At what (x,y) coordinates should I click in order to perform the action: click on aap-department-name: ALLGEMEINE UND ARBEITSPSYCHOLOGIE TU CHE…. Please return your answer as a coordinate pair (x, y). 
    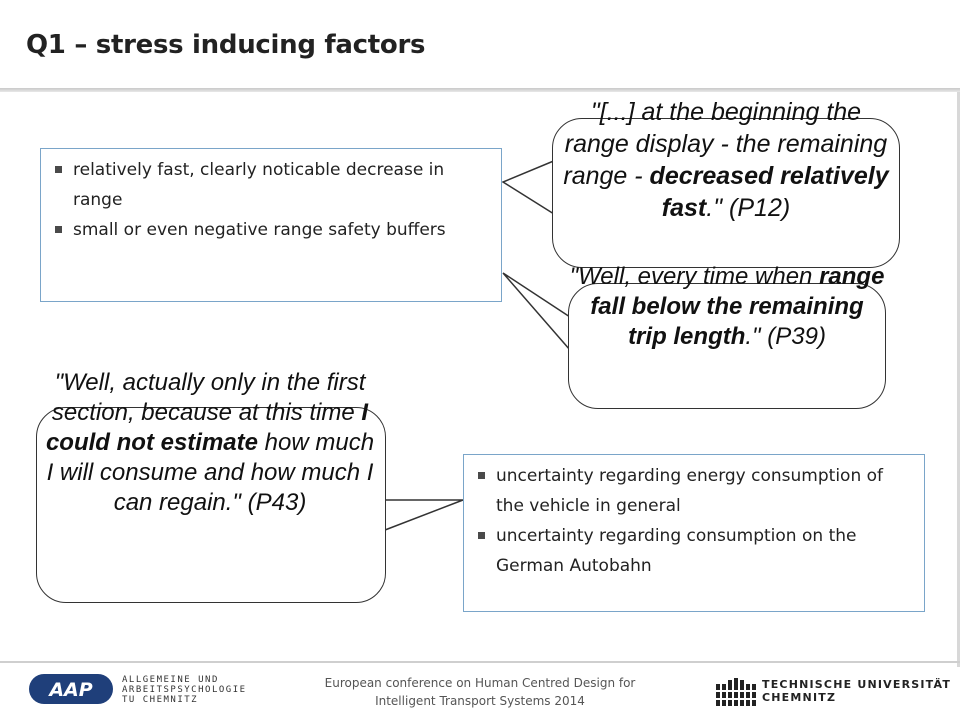
    Looking at the image, I should click on (184, 690).